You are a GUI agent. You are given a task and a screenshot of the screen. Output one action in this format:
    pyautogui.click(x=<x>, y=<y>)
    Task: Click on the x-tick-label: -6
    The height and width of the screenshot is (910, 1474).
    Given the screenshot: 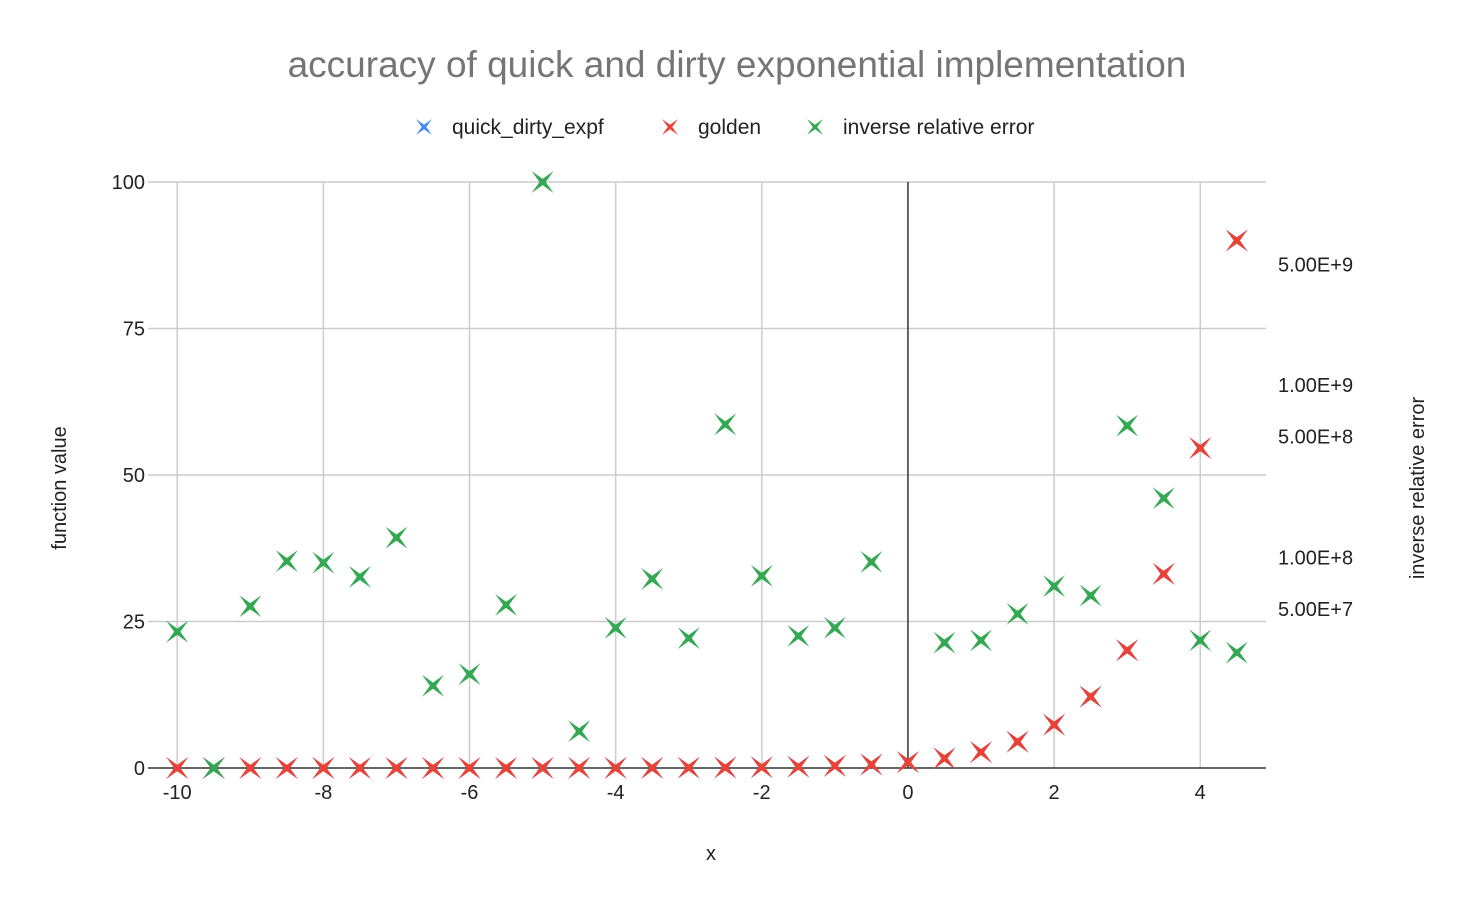 What is the action you would take?
    pyautogui.click(x=470, y=793)
    